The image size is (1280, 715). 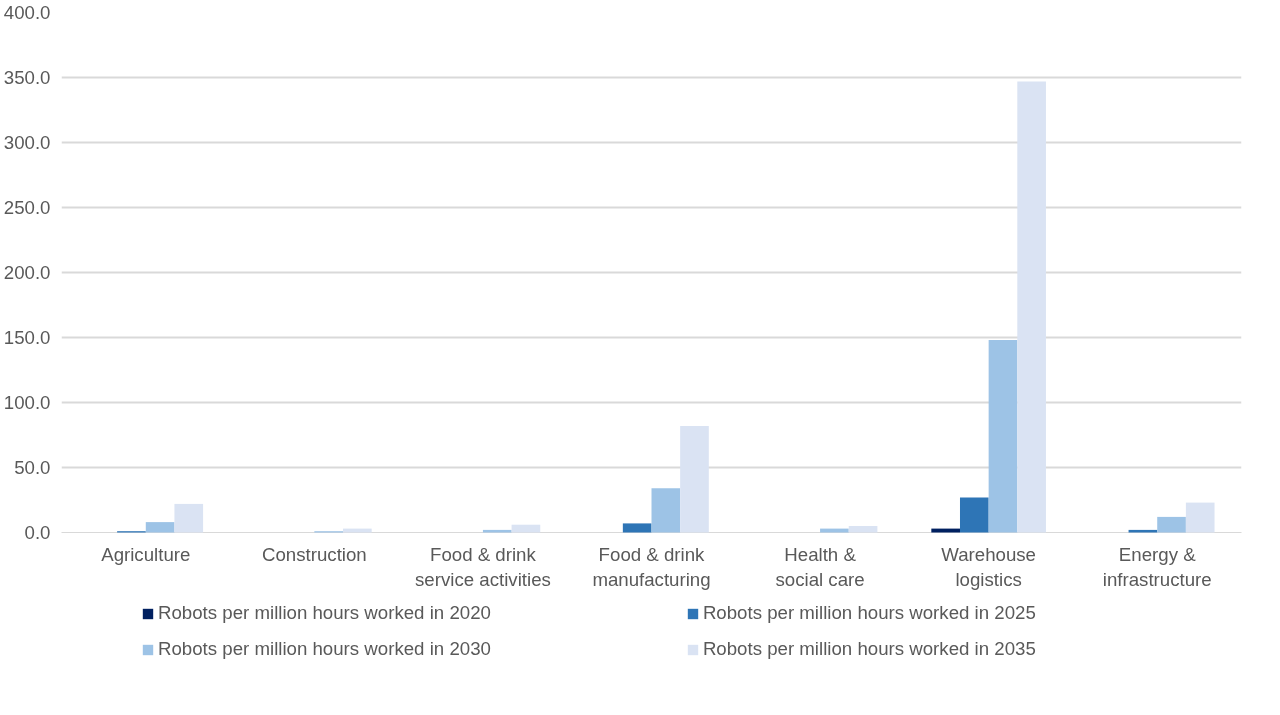 I want to click on y-tick-label: 400.0, so click(x=27, y=12).